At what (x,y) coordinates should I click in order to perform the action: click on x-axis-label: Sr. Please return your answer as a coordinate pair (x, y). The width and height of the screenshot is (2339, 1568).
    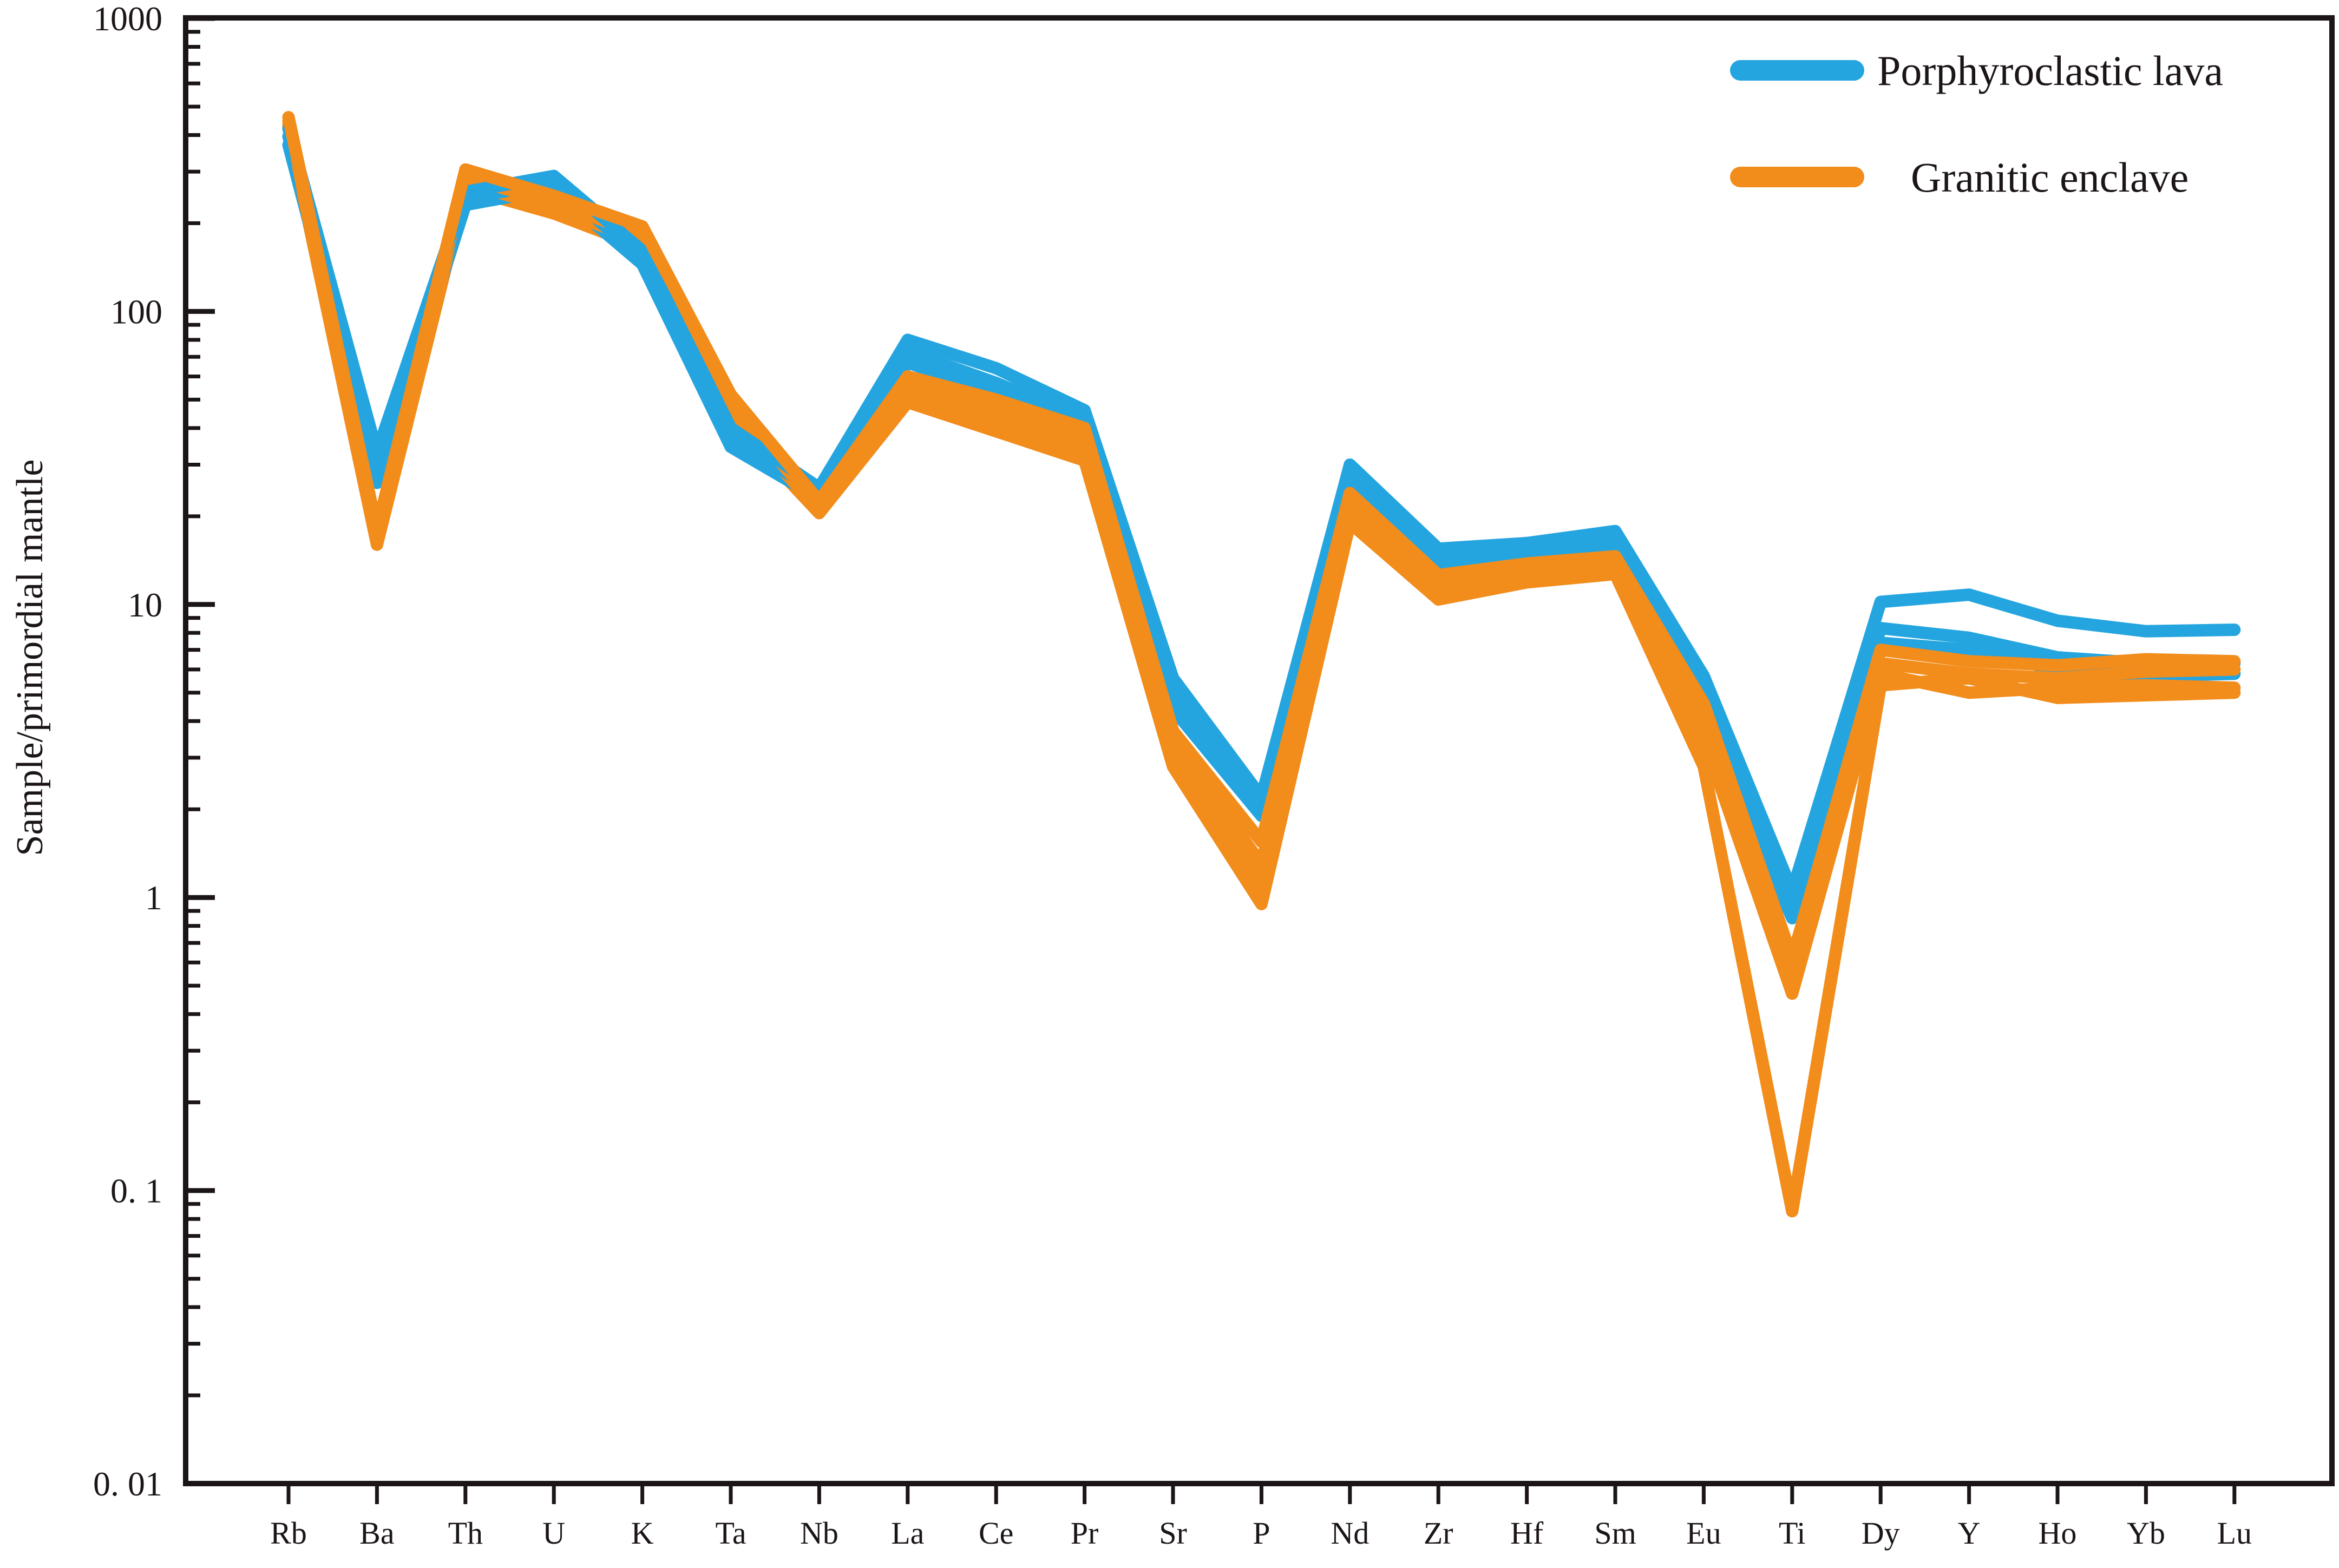
    Looking at the image, I should click on (1173, 1533).